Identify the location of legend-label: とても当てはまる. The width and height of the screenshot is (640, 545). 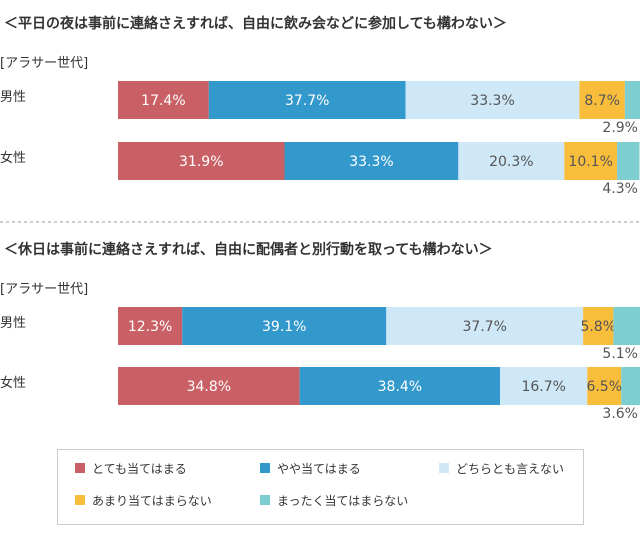
(139, 468).